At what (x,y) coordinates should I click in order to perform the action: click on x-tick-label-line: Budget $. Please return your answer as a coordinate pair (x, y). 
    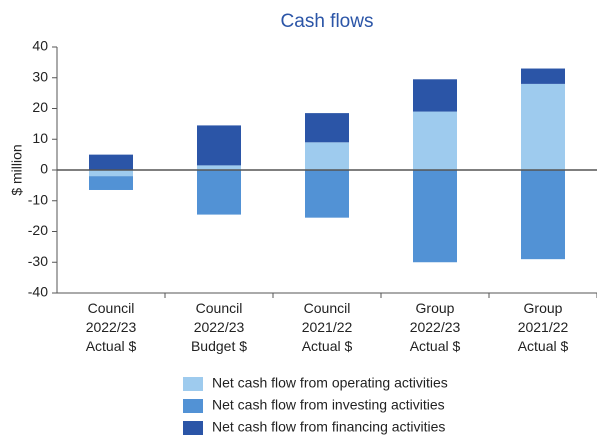
    Looking at the image, I should click on (219, 346).